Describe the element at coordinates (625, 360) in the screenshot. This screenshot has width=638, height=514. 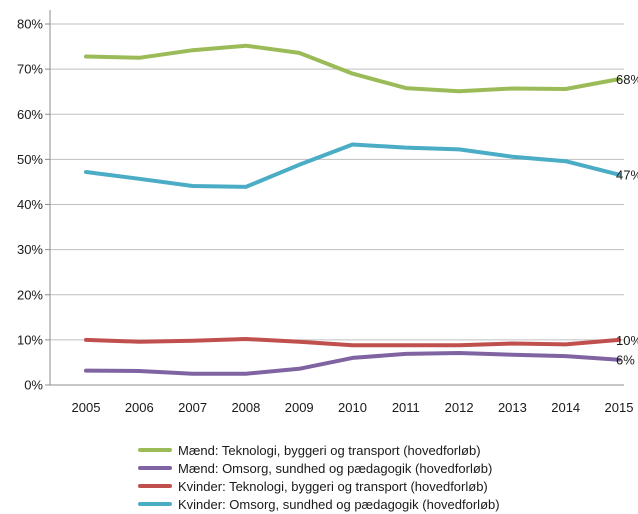
I see `series-end-label: 6%` at that location.